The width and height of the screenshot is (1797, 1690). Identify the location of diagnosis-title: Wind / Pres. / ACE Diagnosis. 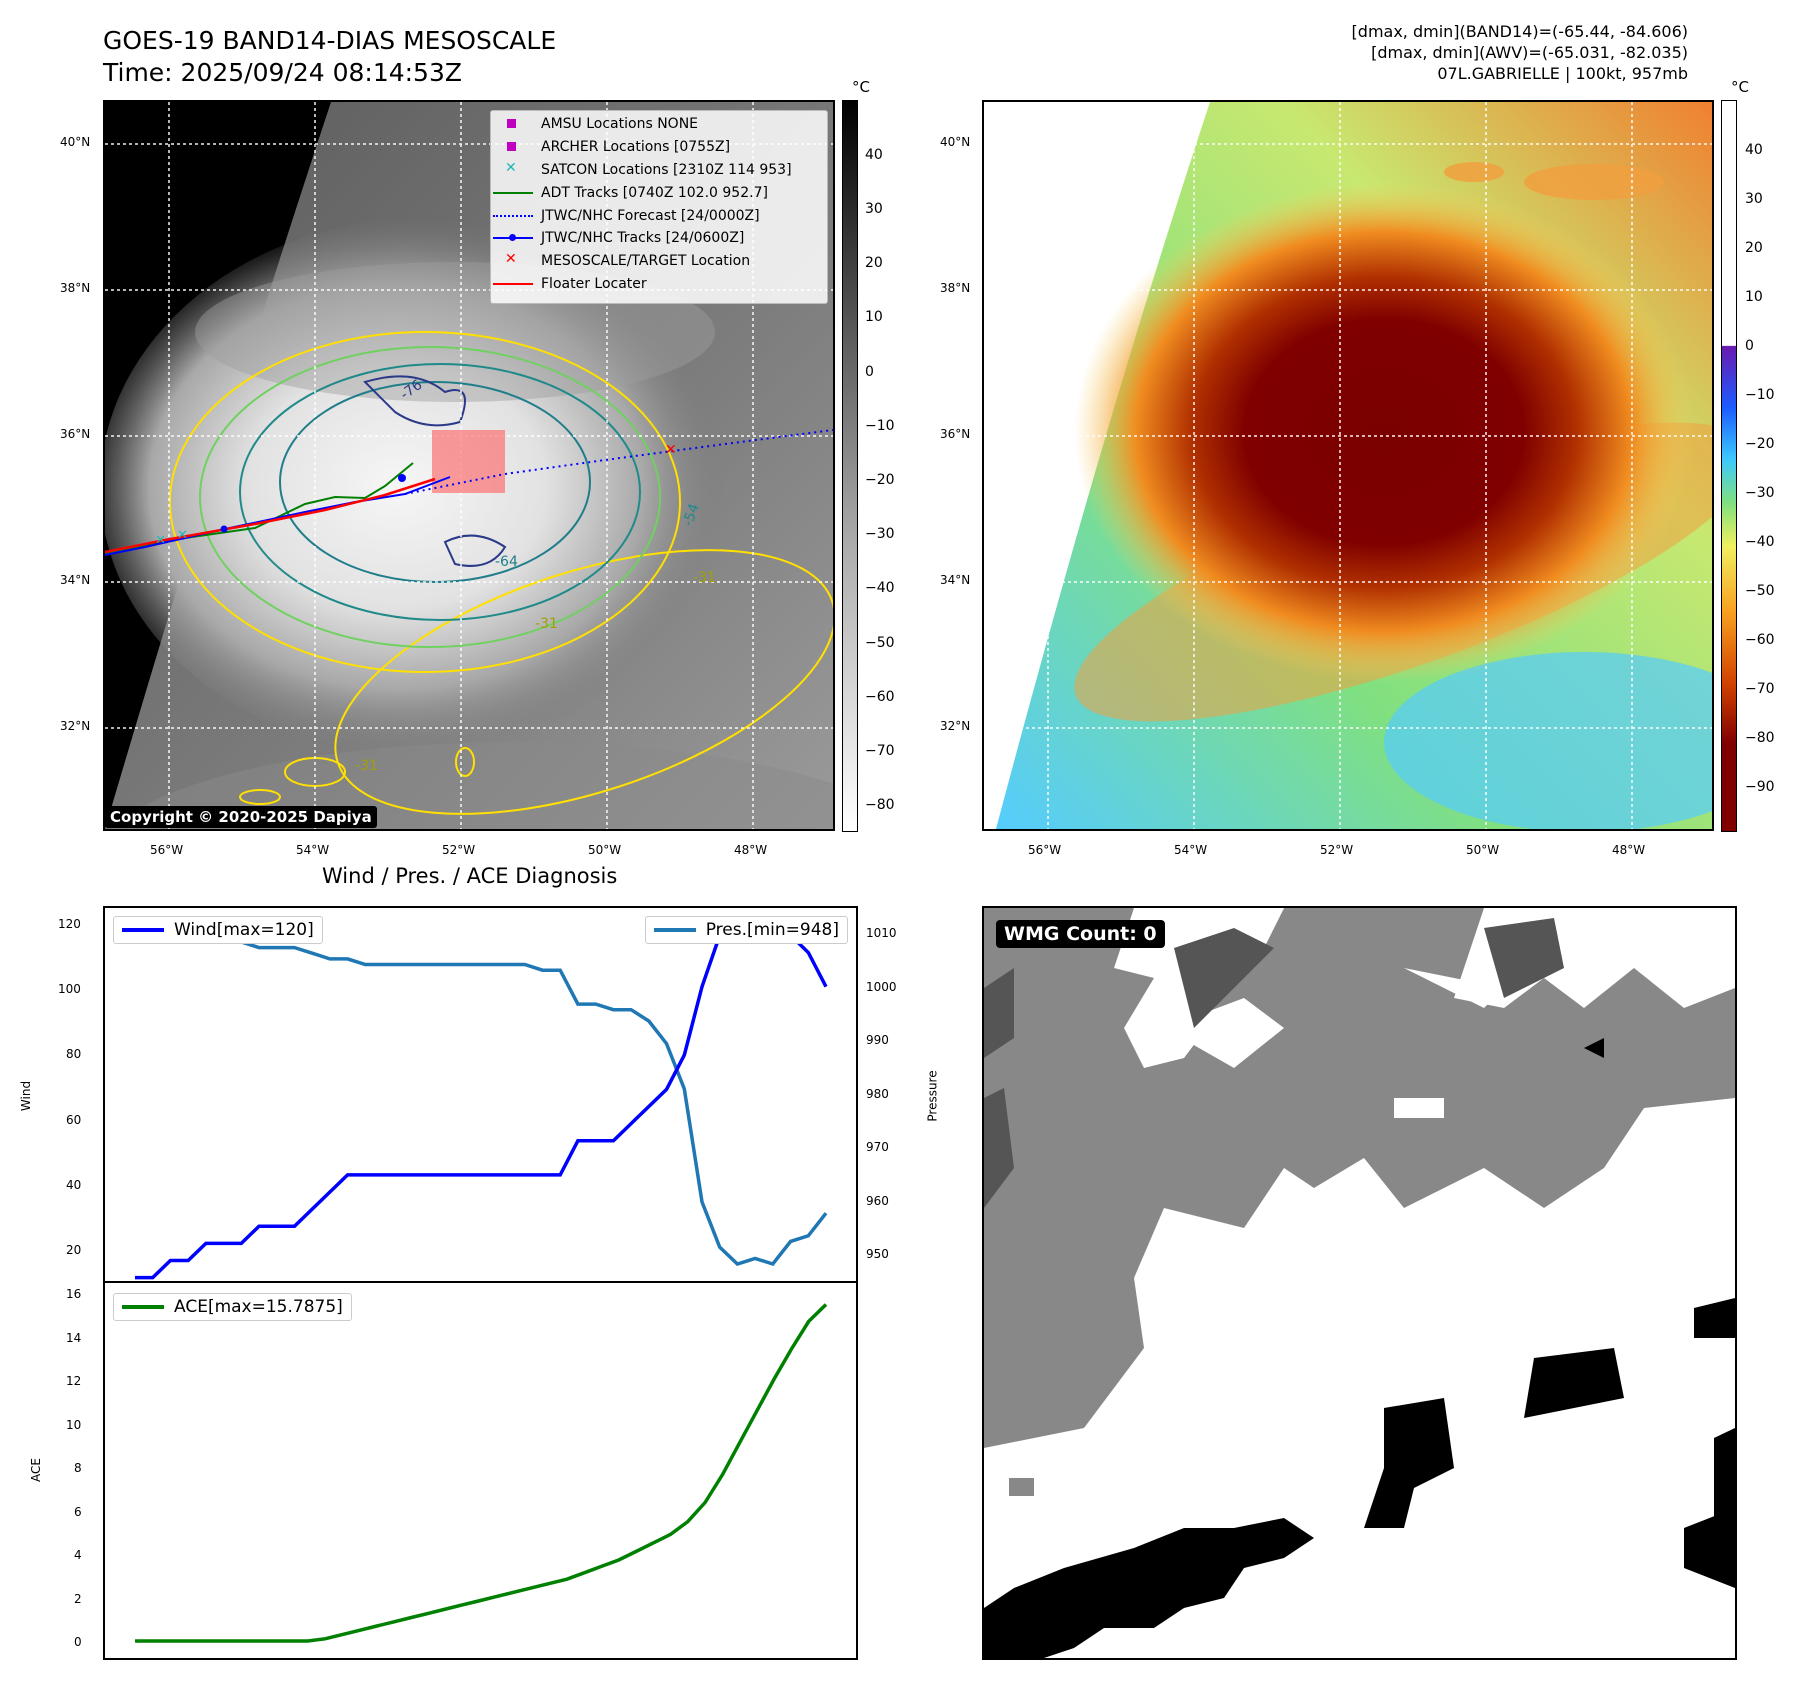
(470, 876).